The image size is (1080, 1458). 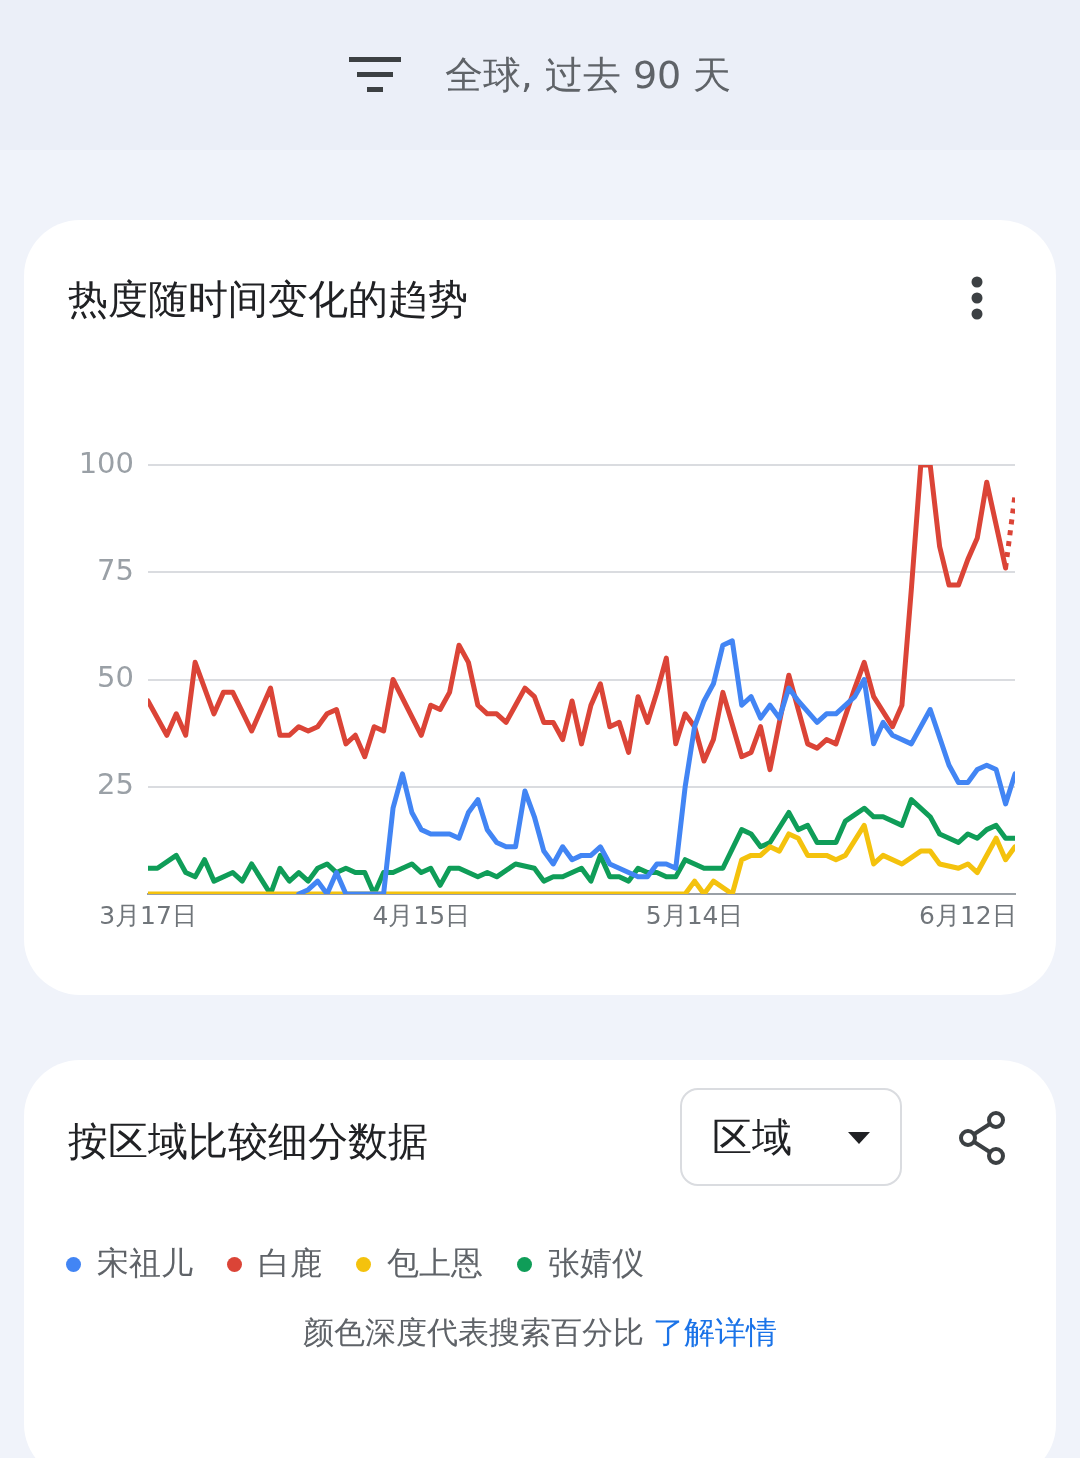 I want to click on x-tick-label: 3月17日, so click(x=148, y=915).